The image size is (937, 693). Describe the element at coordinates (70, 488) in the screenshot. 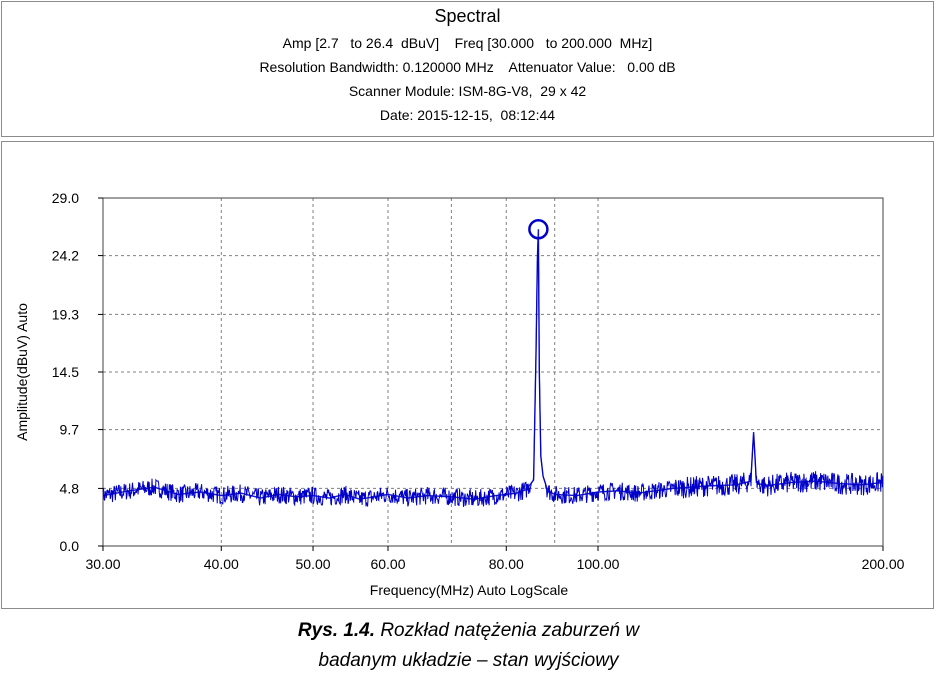

I see `y-tick-label: 4.8` at that location.